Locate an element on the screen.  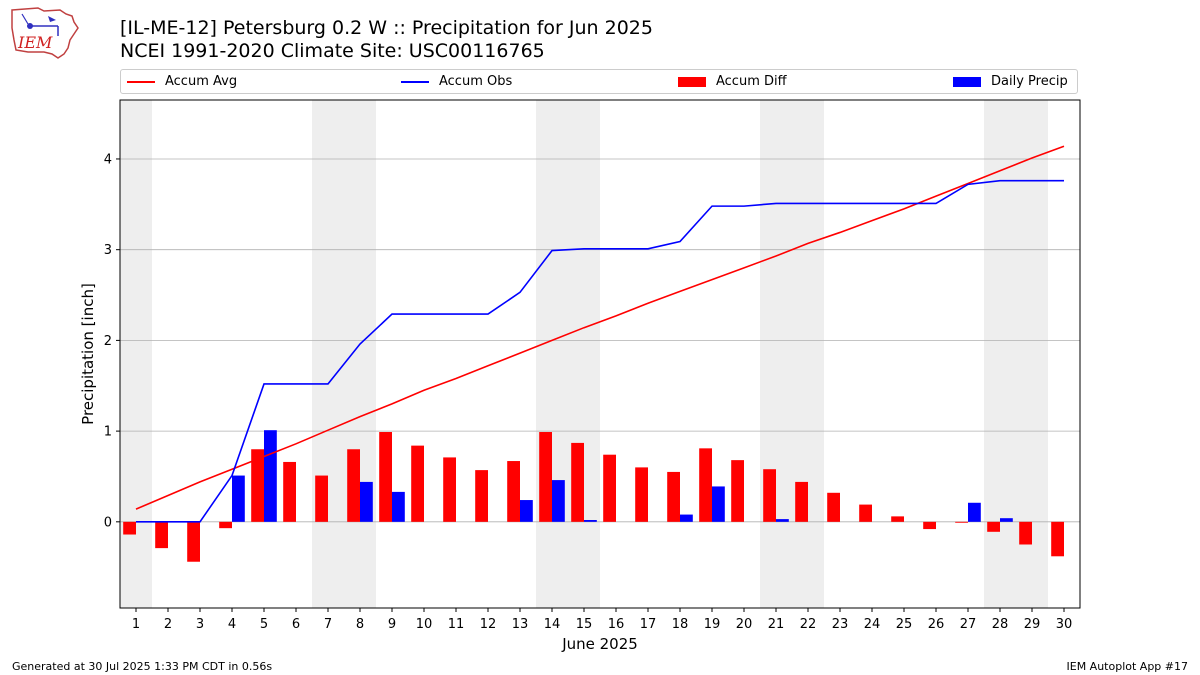
x-tick-label: 30 is located at coordinates (1064, 624).